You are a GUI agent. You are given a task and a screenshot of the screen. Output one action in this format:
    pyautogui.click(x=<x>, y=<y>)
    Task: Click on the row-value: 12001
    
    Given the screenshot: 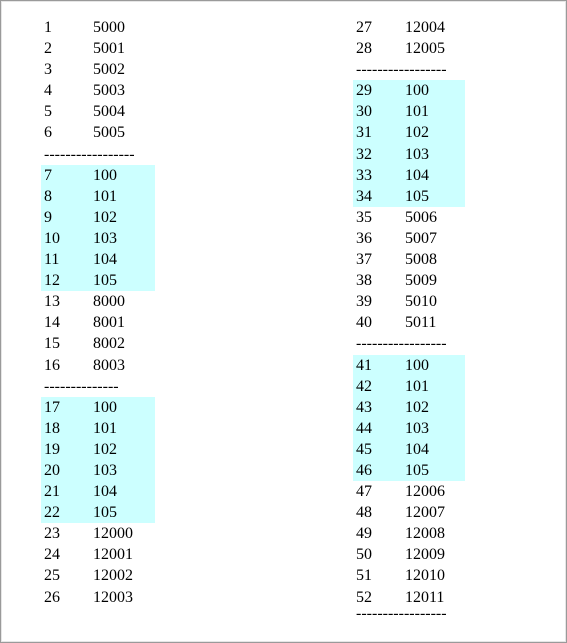 What is the action you would take?
    pyautogui.click(x=113, y=555)
    